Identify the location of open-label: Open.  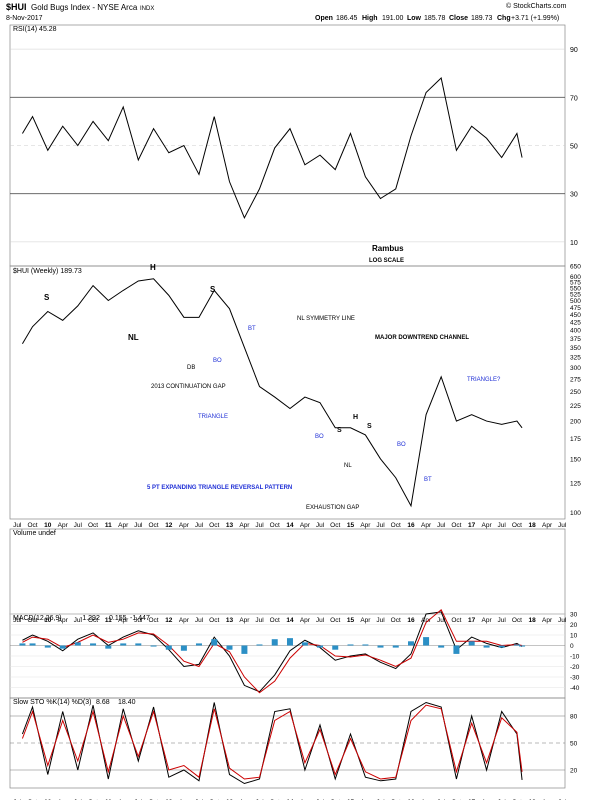
(324, 18).